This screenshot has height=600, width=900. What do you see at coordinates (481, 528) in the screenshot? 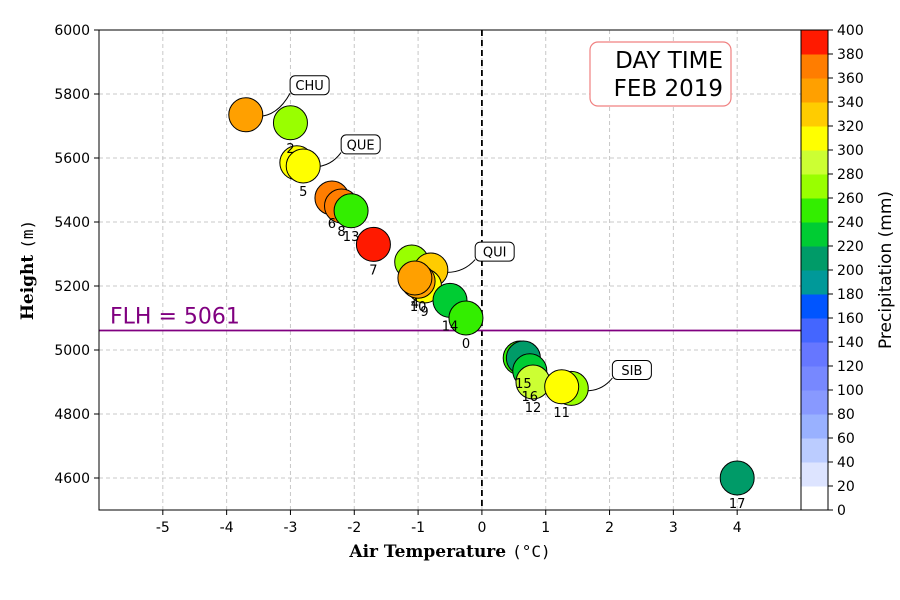
I see `x-tick-label: 0` at bounding box center [481, 528].